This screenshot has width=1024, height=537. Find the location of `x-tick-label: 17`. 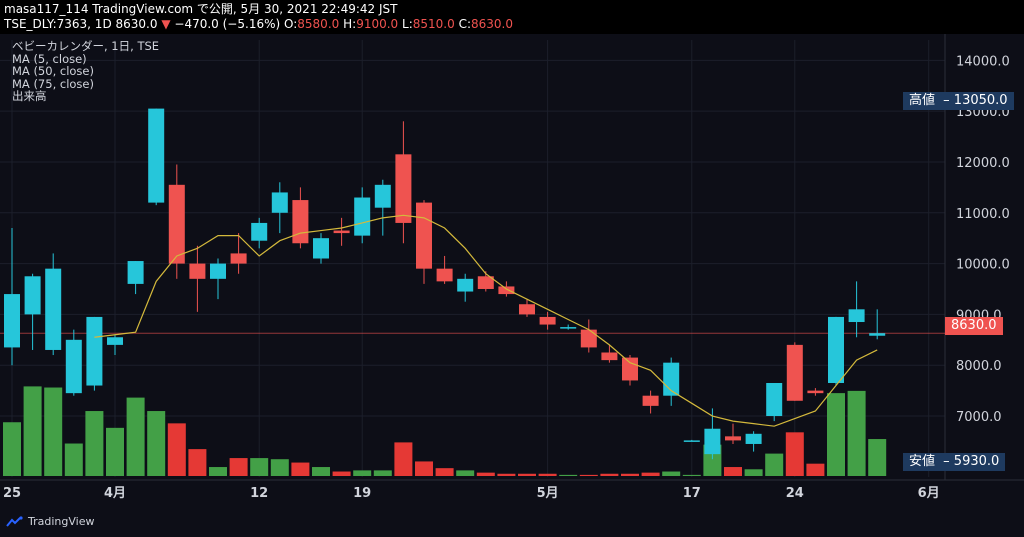

x-tick-label: 17 is located at coordinates (692, 493).